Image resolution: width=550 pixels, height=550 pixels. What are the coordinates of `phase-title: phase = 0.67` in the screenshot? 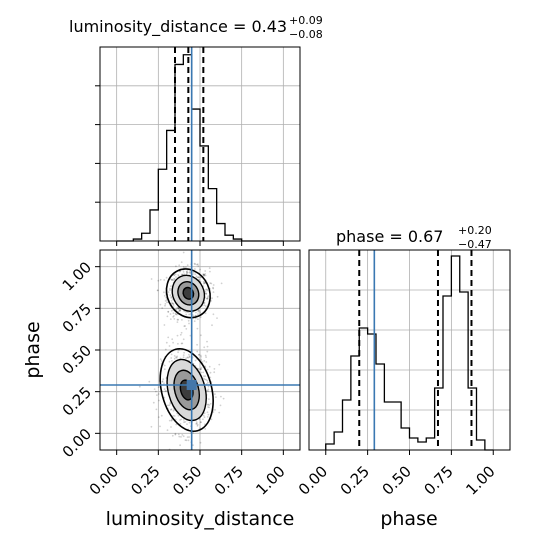 It's located at (389, 236).